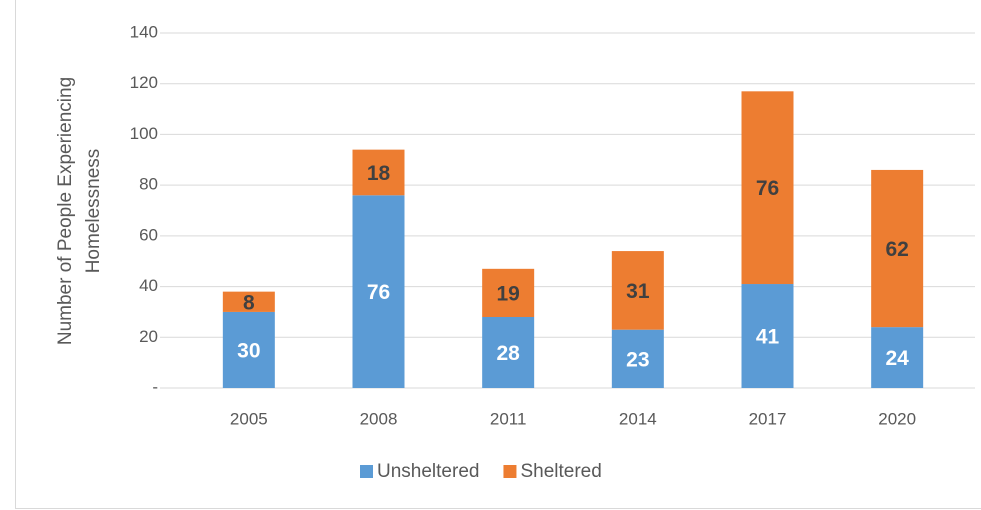 This screenshot has height=510, width=981. Describe the element at coordinates (428, 471) in the screenshot. I see `legend-label: Unsheltered` at that location.